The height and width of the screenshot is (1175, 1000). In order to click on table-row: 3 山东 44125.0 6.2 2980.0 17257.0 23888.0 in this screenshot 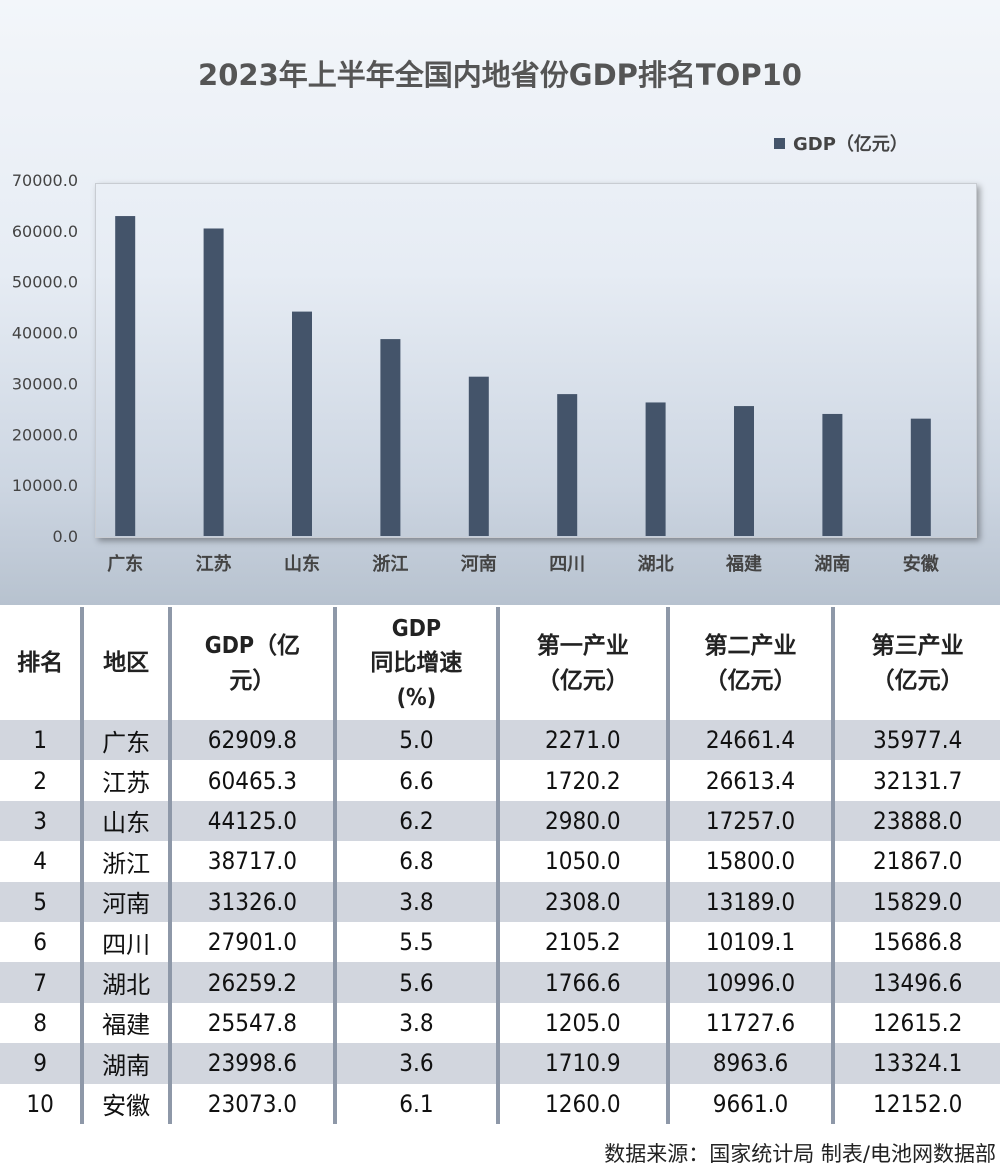, I will do `click(500, 821)`.